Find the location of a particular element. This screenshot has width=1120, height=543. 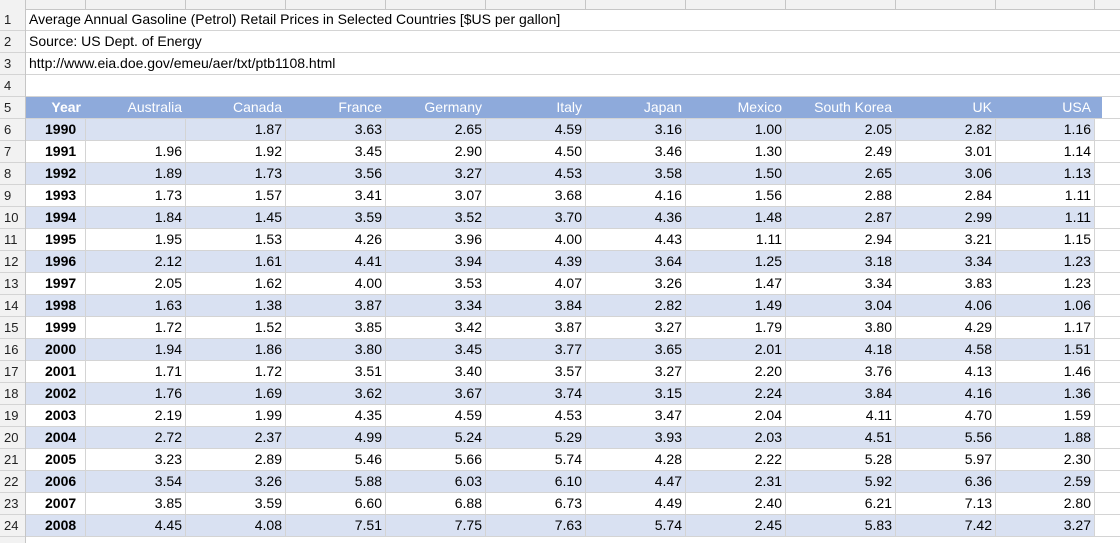

price-cell: 3.67 is located at coordinates (436, 393).